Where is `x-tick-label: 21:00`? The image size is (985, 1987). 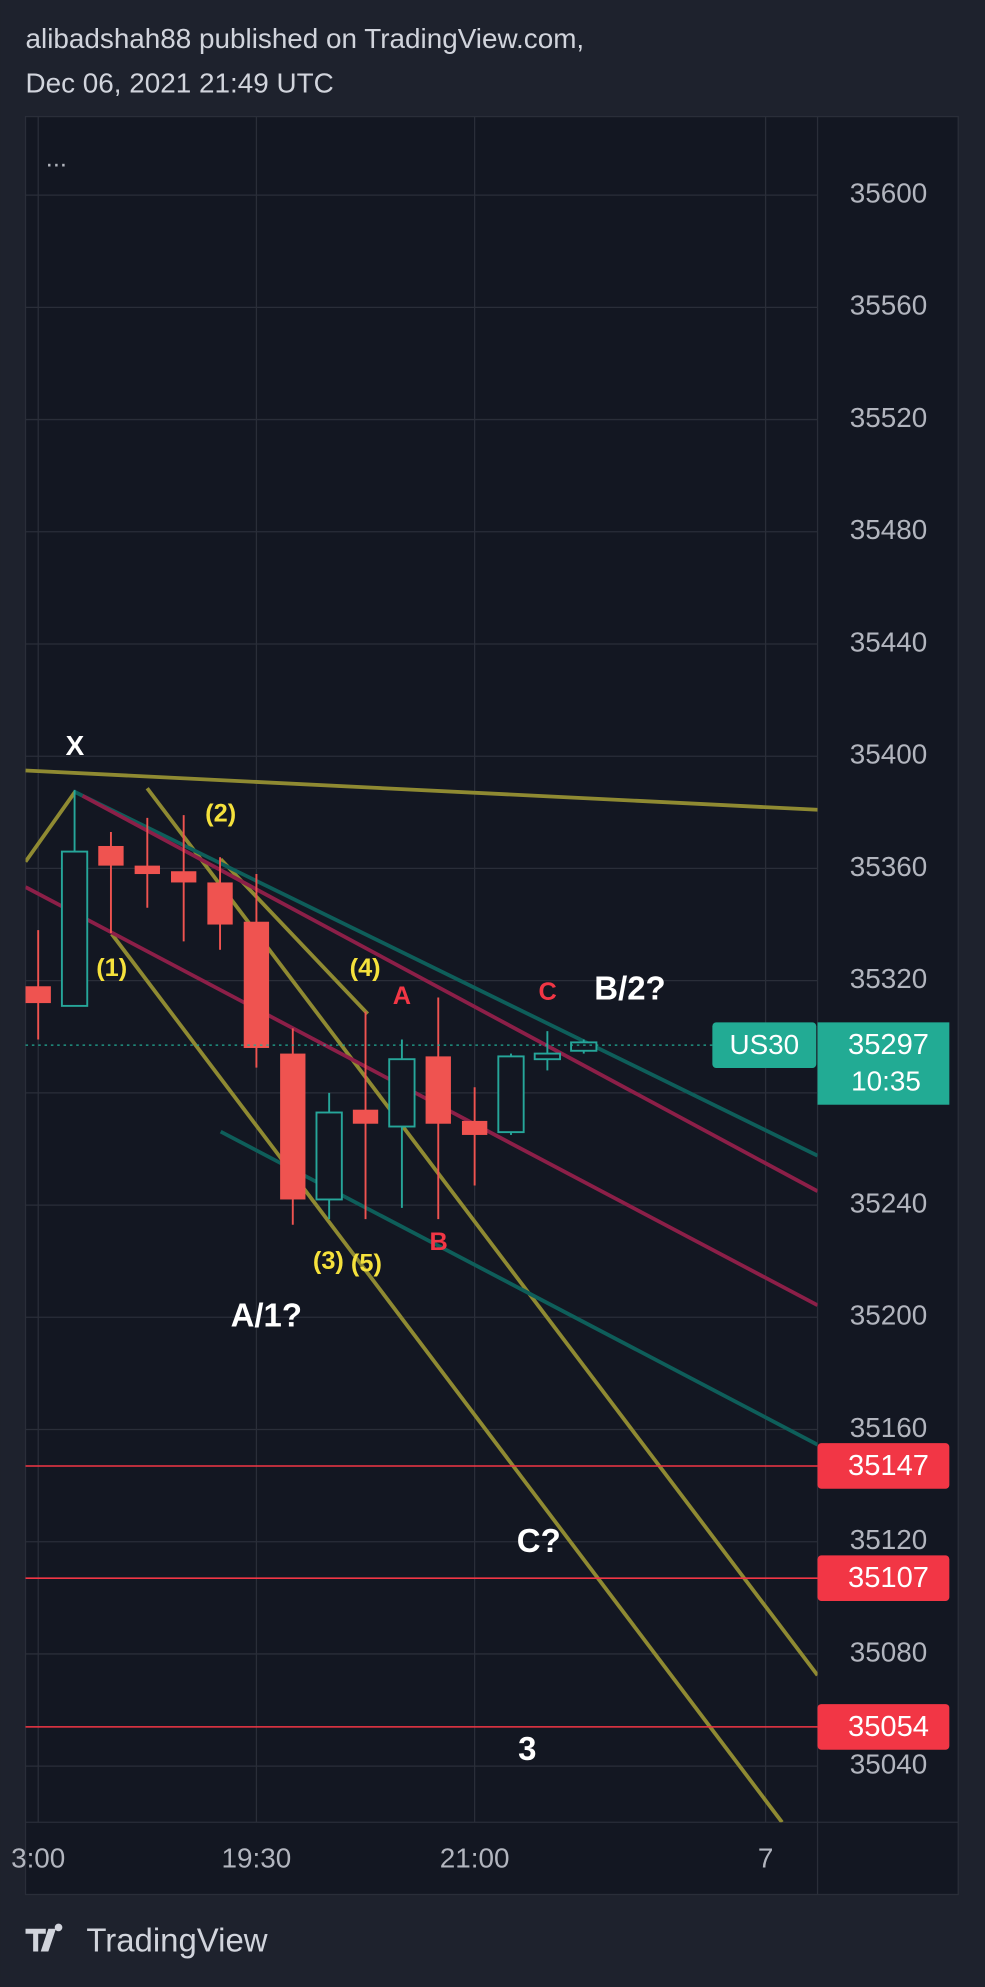
x-tick-label: 21:00 is located at coordinates (475, 1858).